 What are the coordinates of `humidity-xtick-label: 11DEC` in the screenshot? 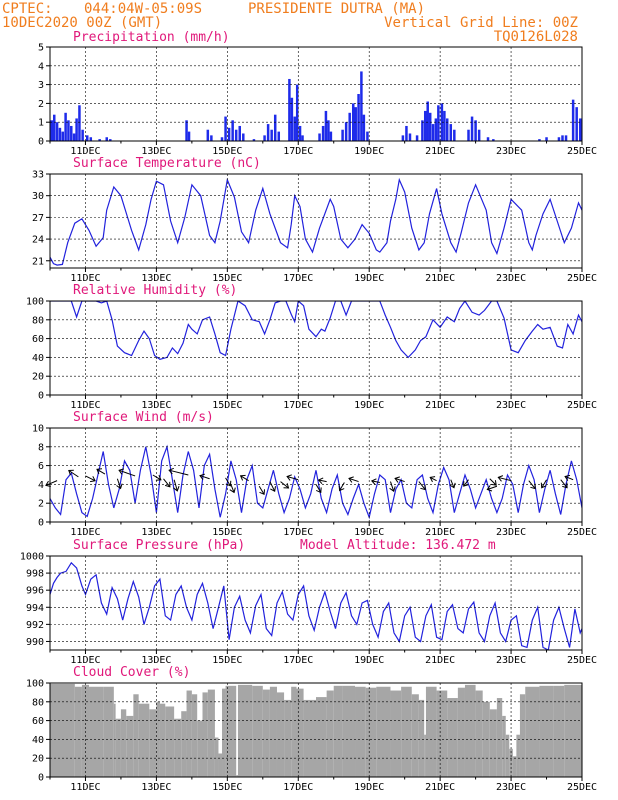 It's located at (85, 405).